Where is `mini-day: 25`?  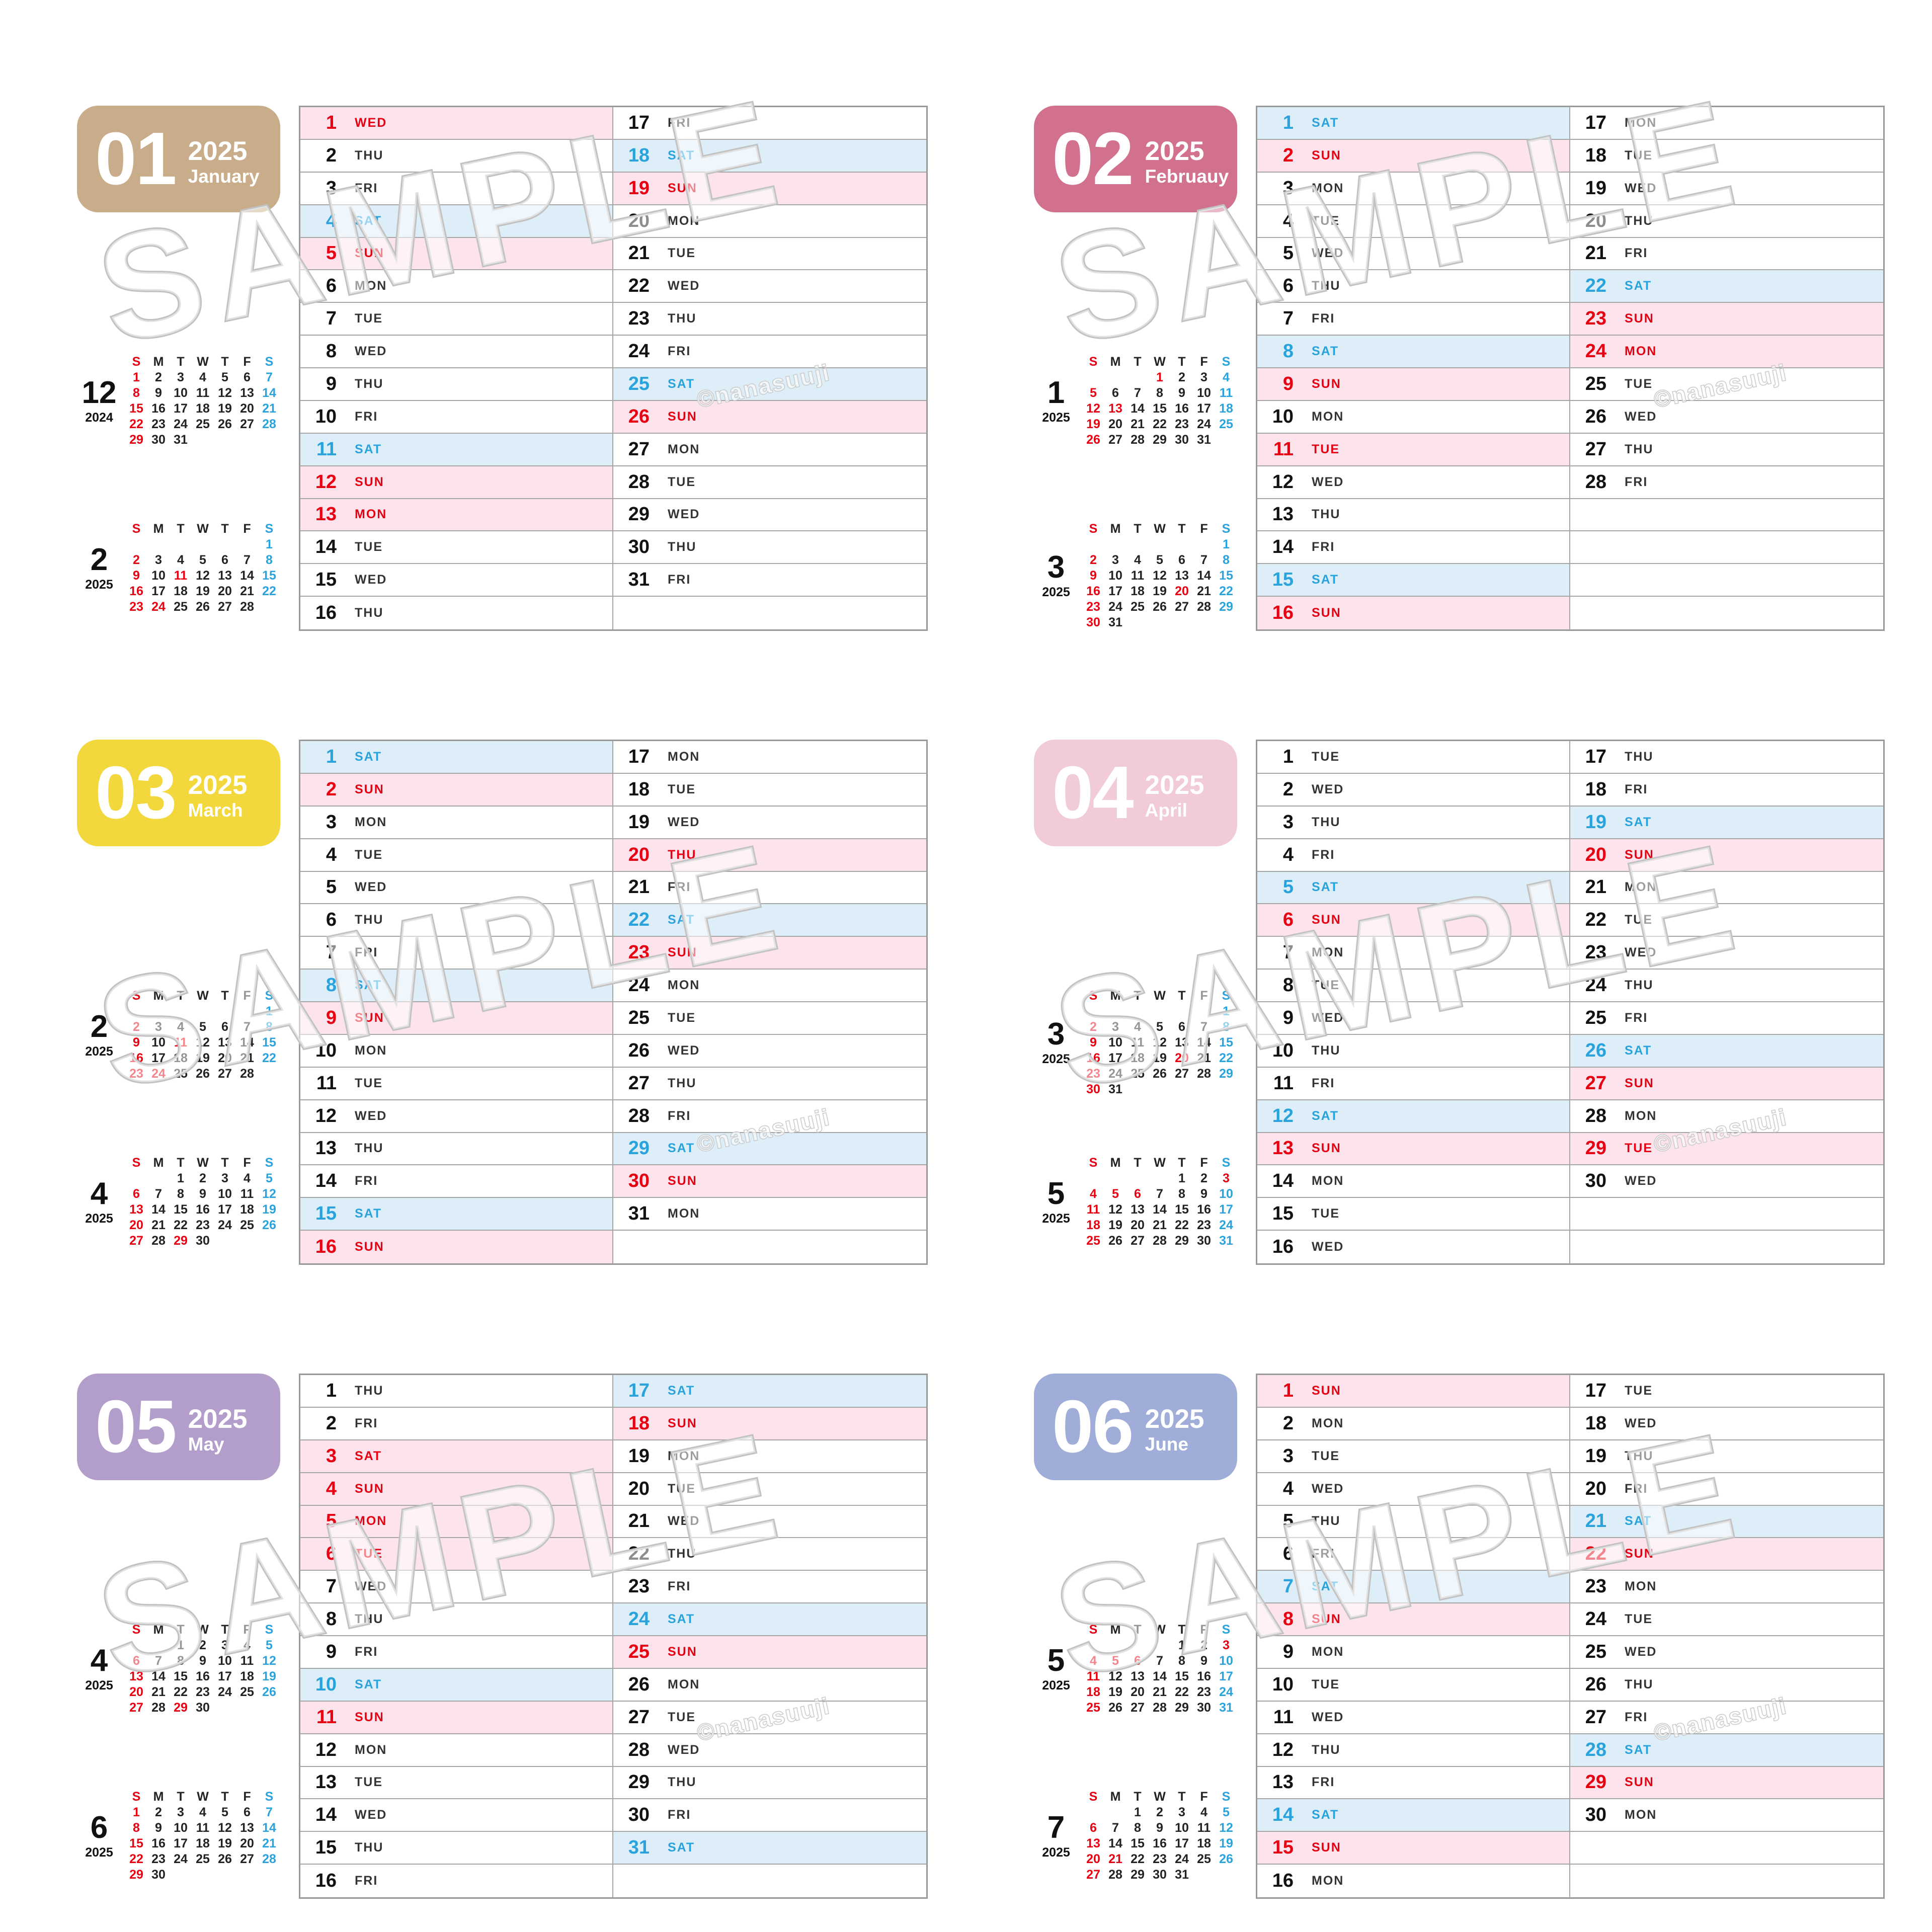
mini-day: 25 is located at coordinates (181, 607).